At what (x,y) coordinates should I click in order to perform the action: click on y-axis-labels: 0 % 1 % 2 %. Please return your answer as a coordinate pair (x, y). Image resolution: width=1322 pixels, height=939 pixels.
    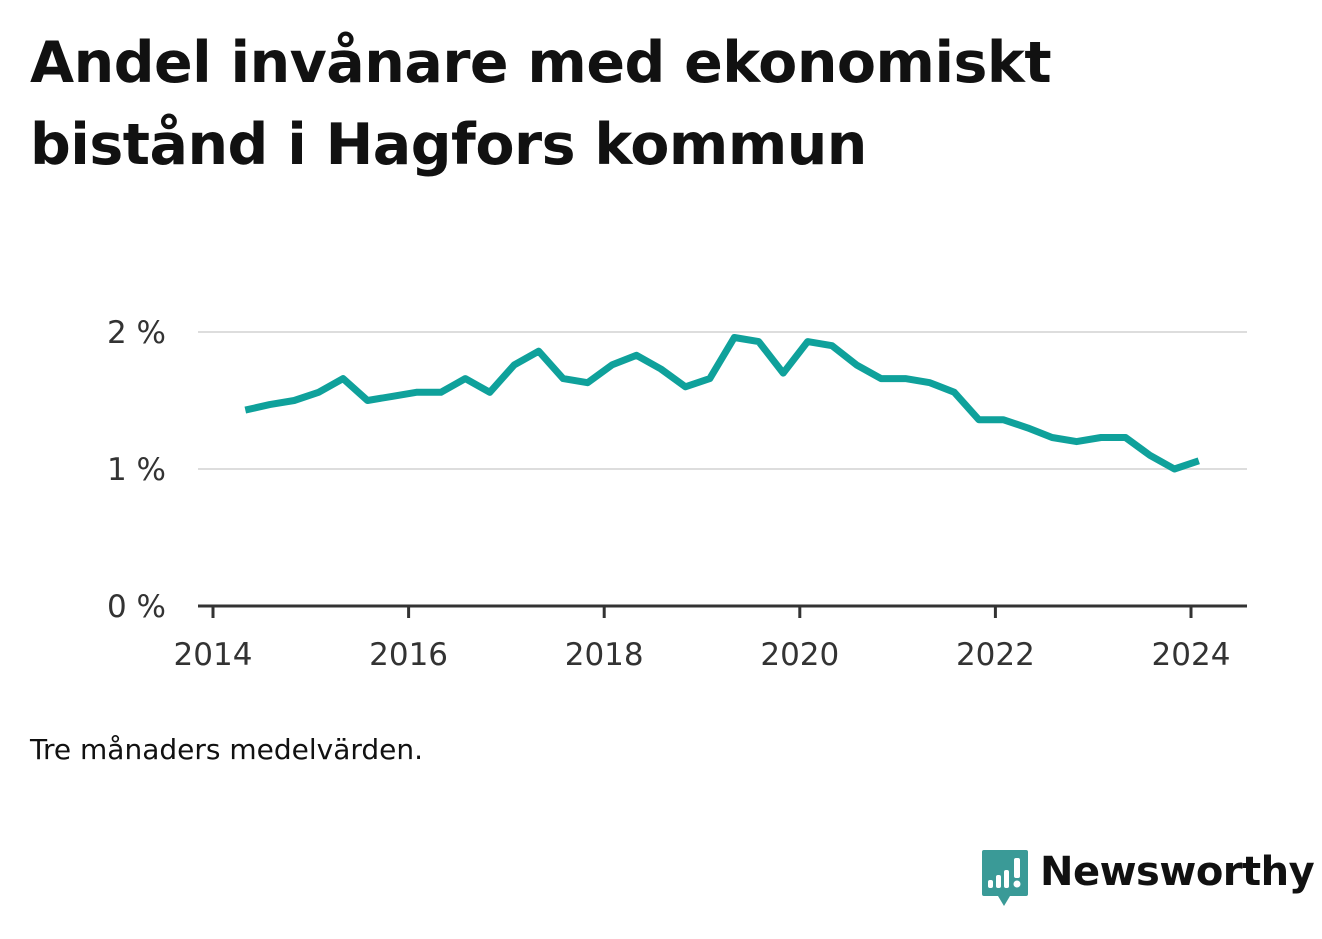
    Looking at the image, I should click on (136, 470).